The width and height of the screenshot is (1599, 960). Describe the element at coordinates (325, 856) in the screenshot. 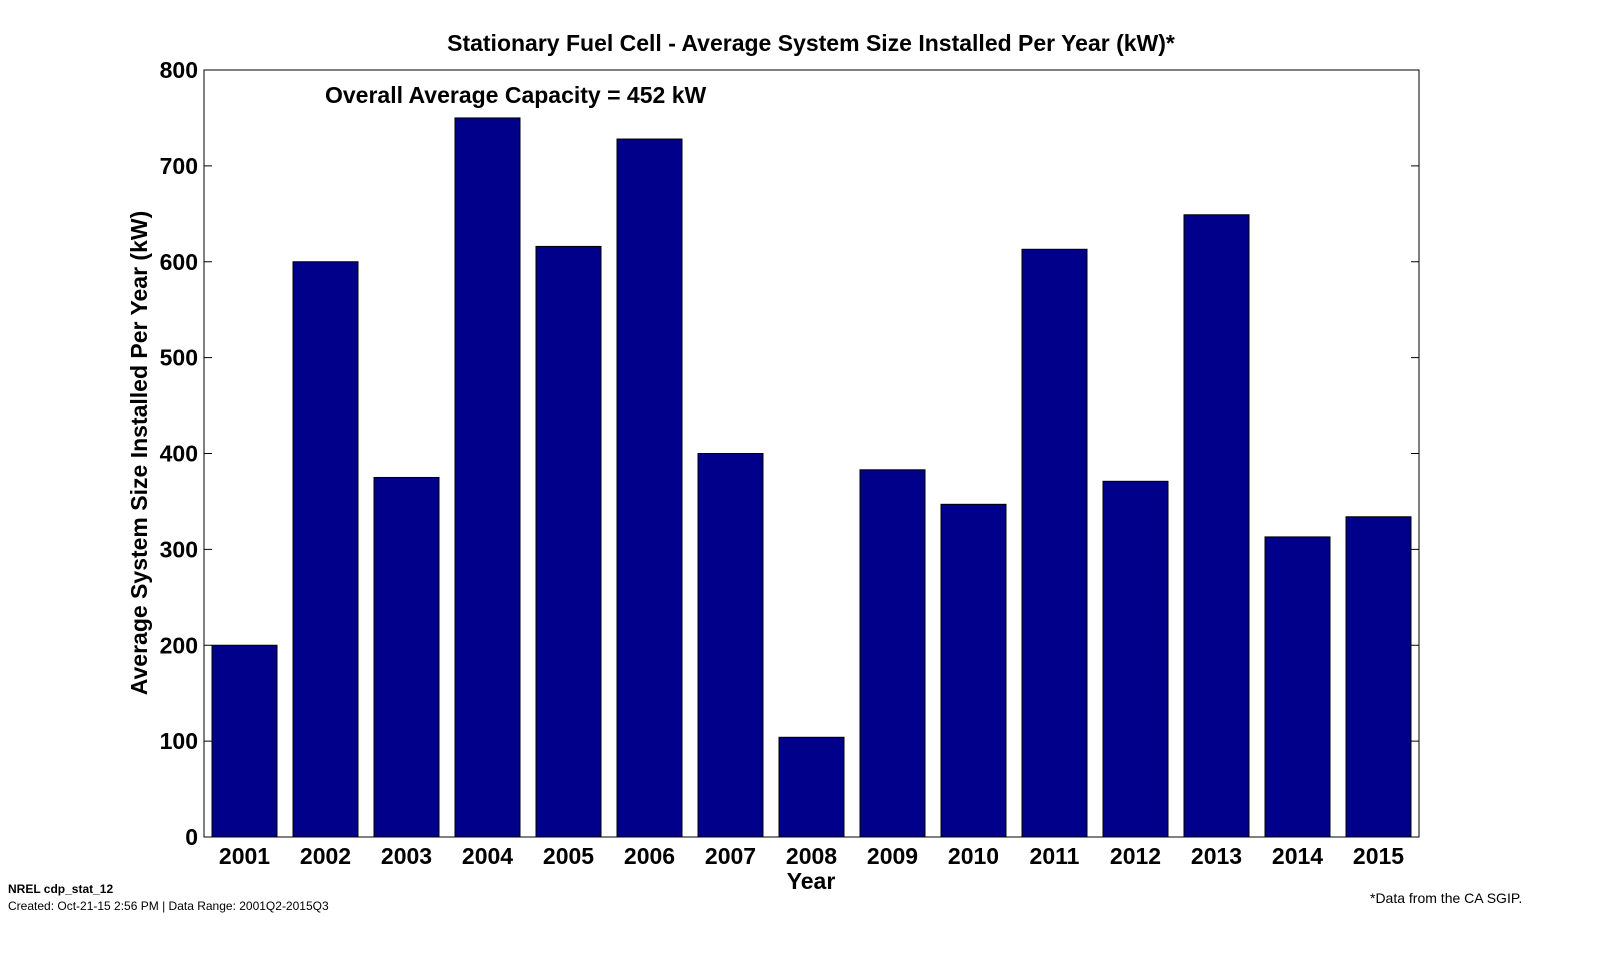

I see `x-tick-label: 2002` at that location.